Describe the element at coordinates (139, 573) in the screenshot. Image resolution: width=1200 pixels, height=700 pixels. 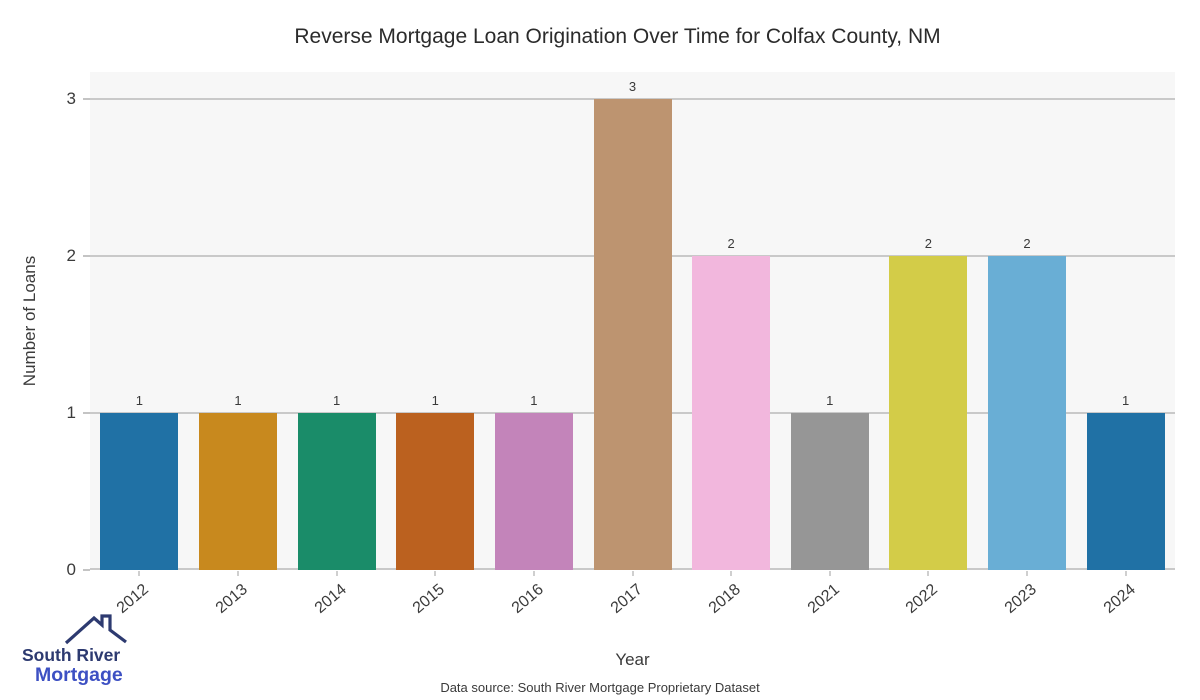
I see `x-tick-mark-2012` at that location.